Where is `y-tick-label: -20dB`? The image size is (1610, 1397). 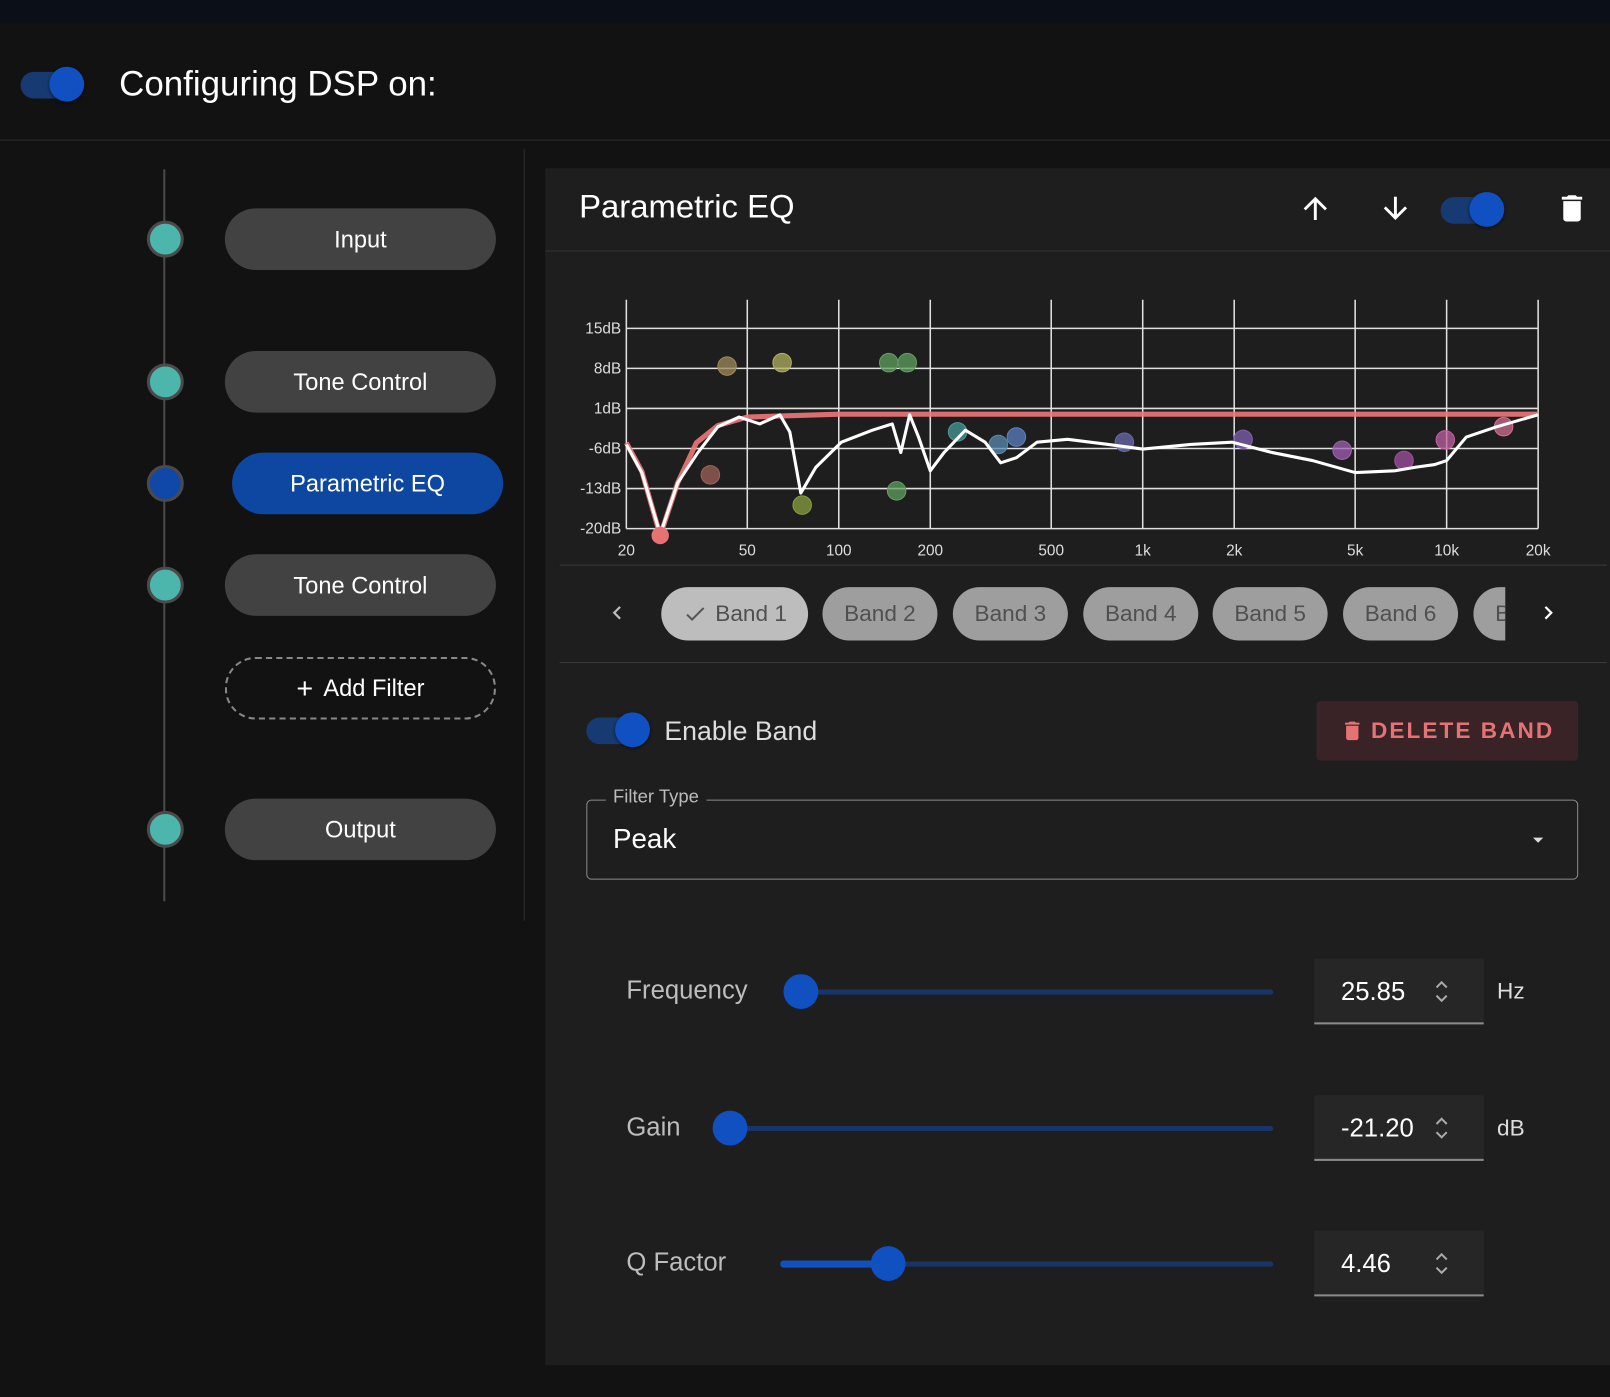 y-tick-label: -20dB is located at coordinates (600, 529).